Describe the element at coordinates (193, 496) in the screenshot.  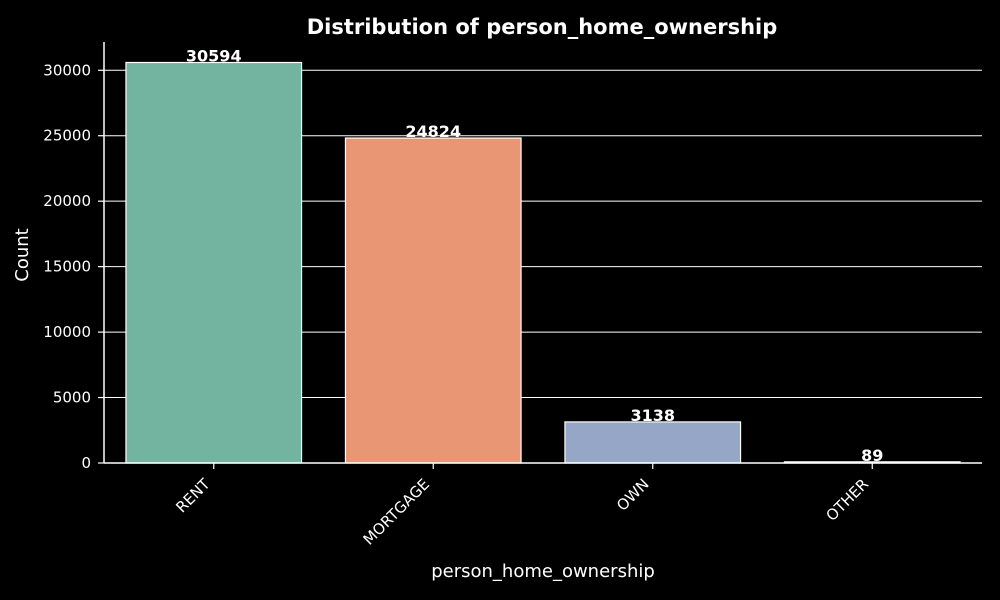
I see `x-tick-label: RENT` at that location.